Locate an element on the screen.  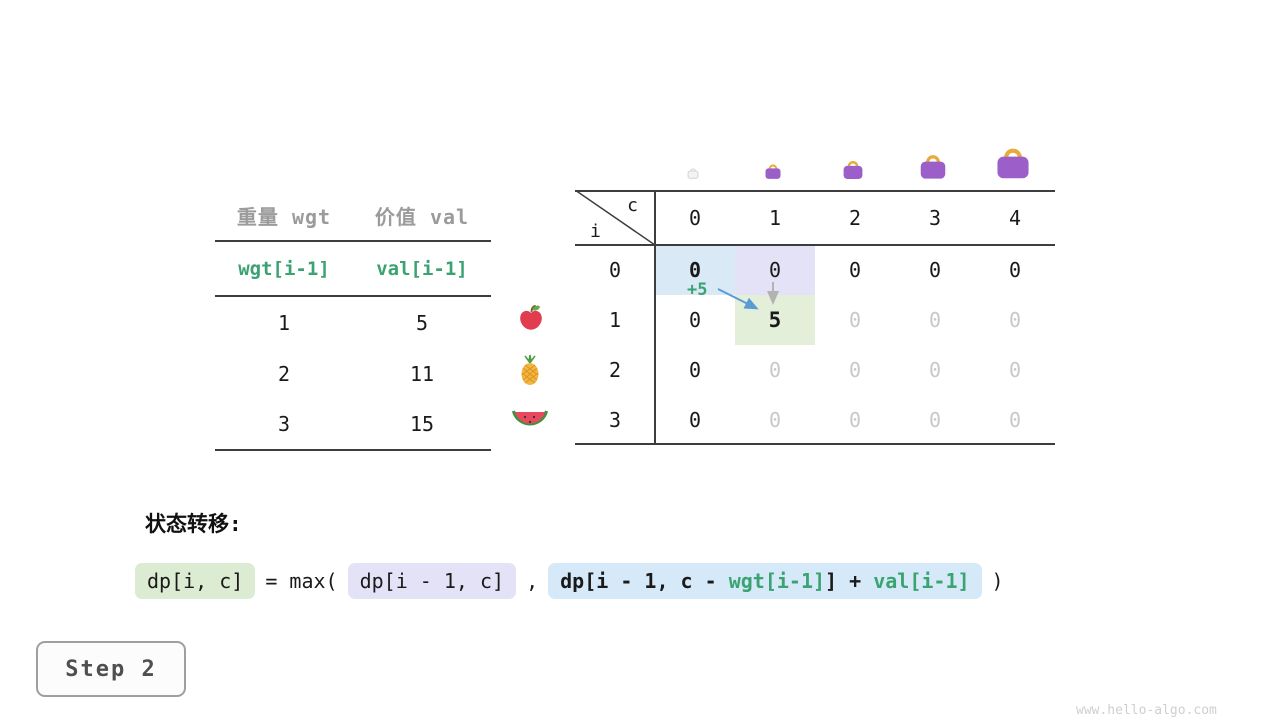
state-transition-title: 状态转移: is located at coordinates (193, 524).